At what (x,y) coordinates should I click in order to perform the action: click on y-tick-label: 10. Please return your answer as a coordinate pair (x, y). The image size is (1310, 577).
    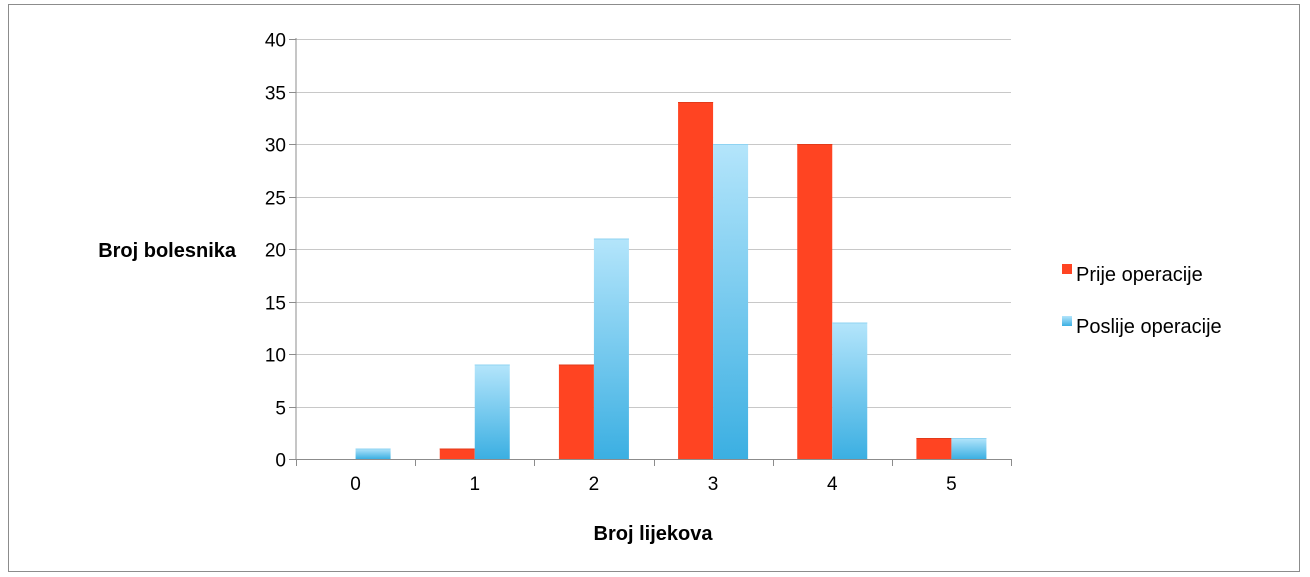
    Looking at the image, I should click on (275, 356).